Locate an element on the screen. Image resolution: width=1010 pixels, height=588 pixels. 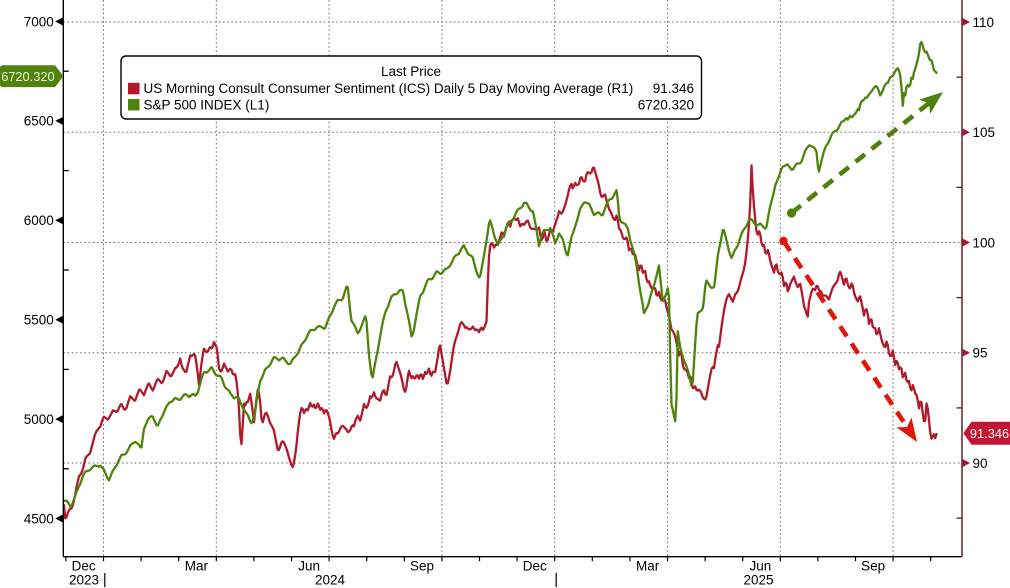
svg-text: 4500 is located at coordinates (39, 518).